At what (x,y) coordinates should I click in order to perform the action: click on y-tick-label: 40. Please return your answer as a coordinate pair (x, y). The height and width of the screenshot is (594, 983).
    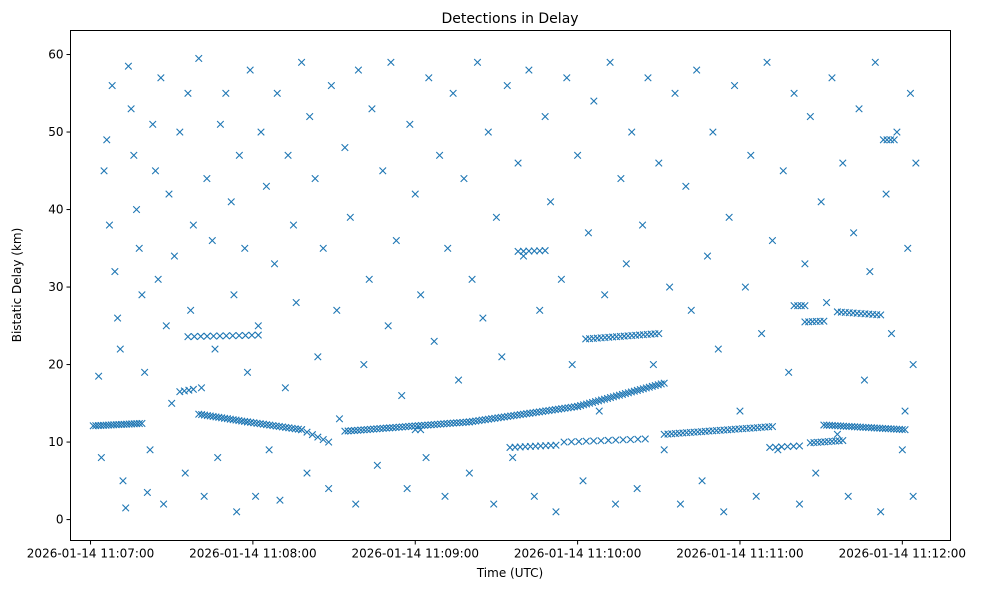
    Looking at the image, I should click on (55, 210).